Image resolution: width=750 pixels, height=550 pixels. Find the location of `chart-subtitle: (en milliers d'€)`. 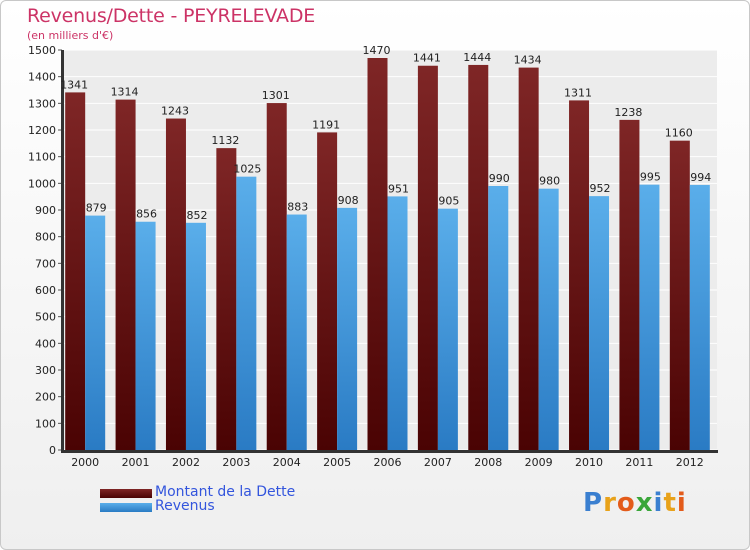

chart-subtitle: (en milliers d'€) is located at coordinates (70, 35).